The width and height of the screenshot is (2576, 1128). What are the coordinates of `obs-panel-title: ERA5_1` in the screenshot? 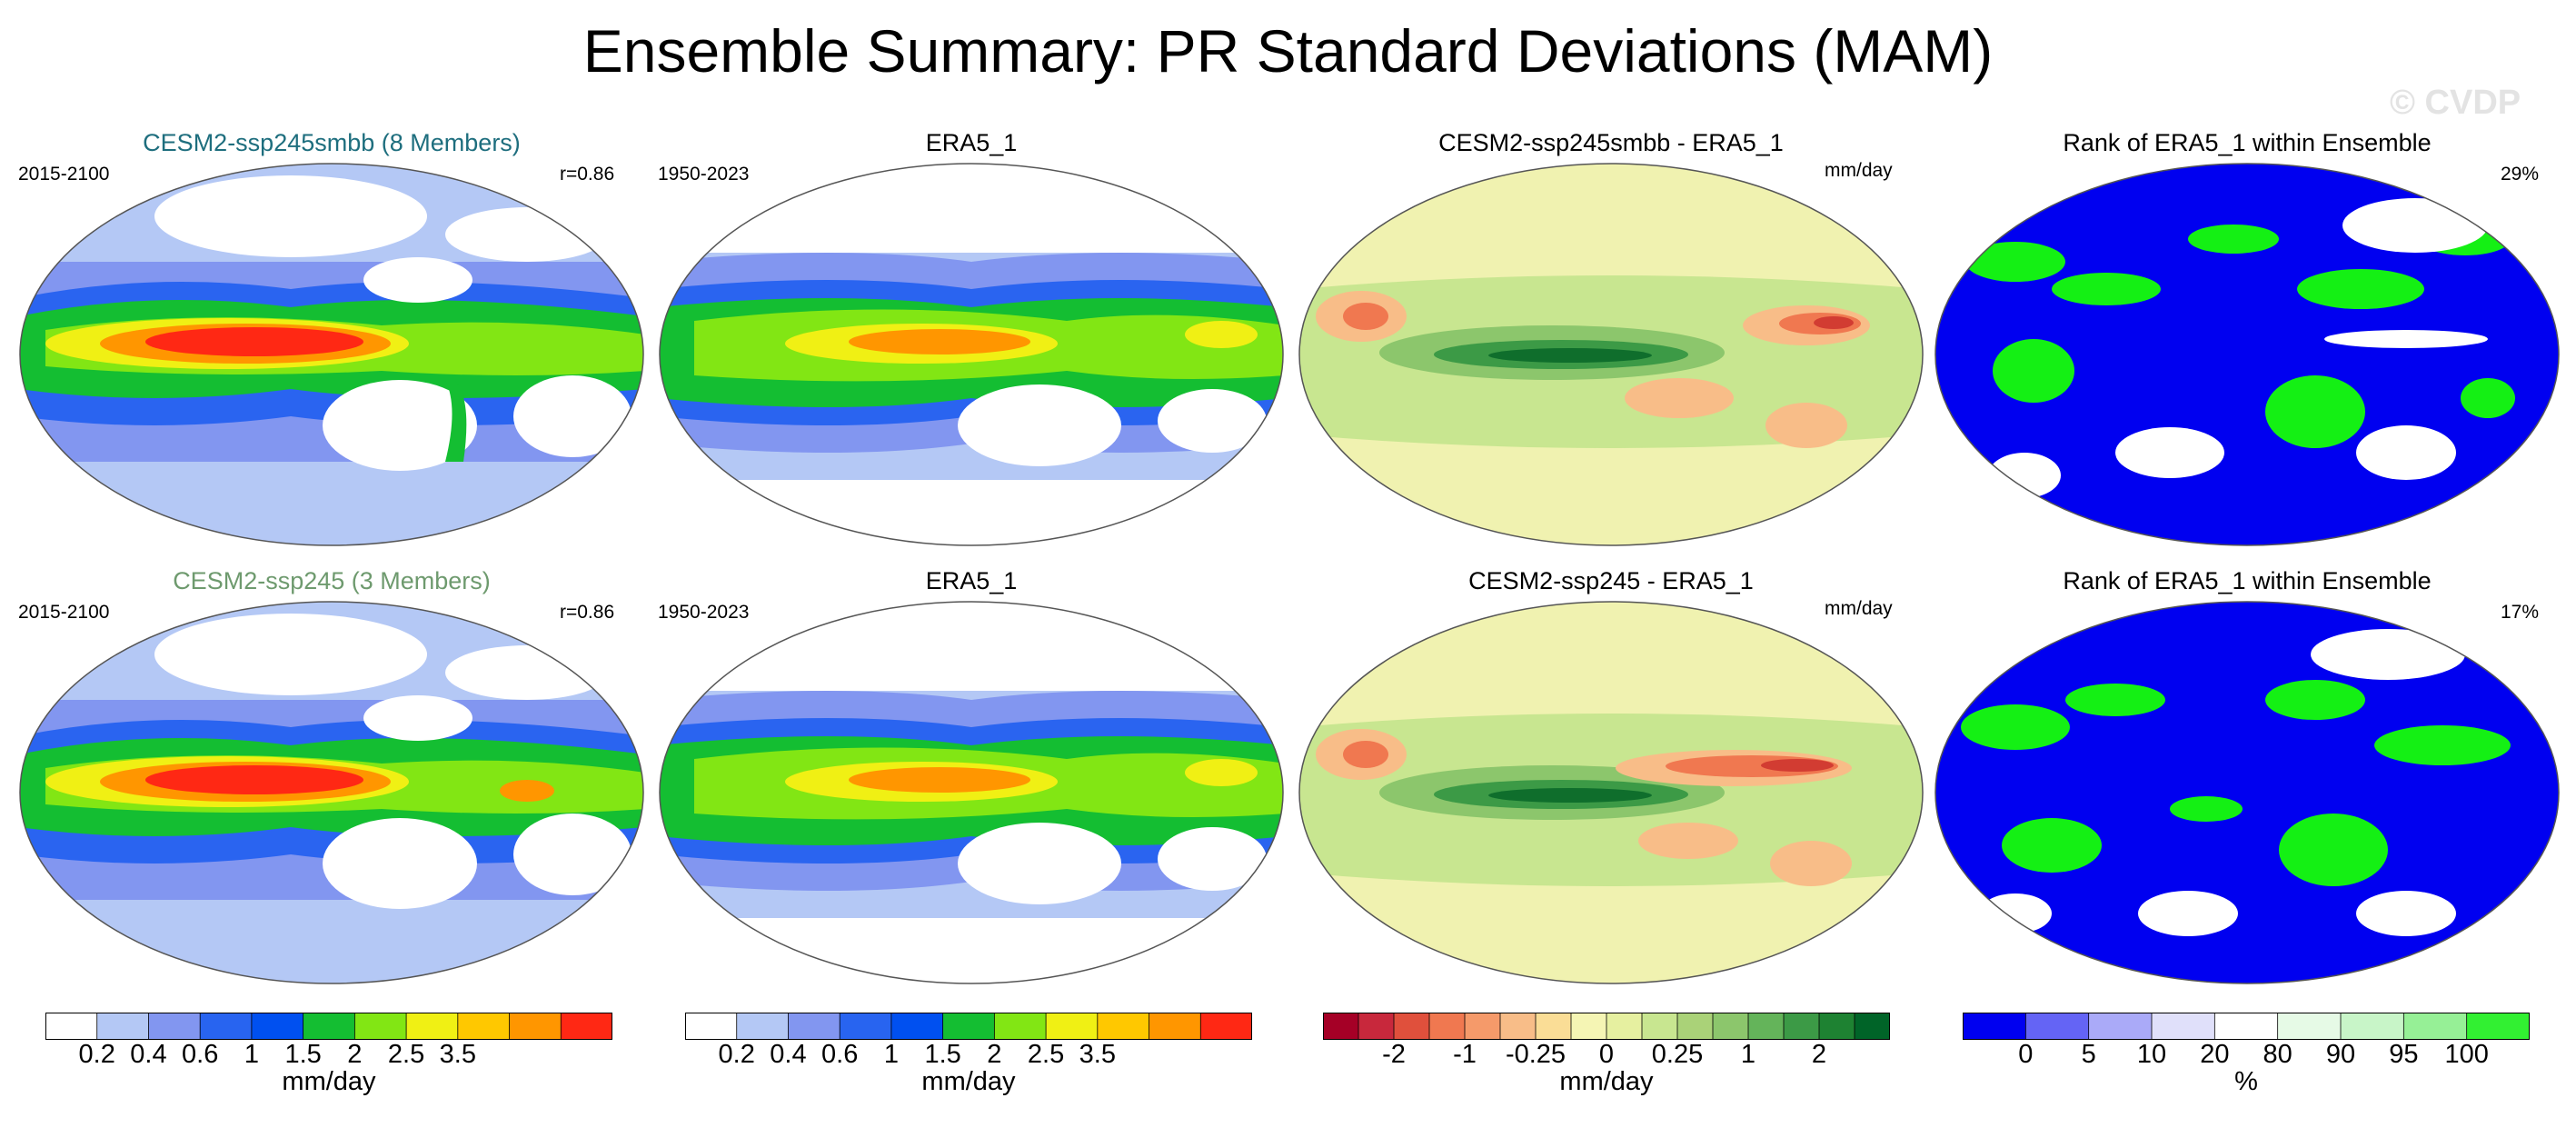 It's located at (971, 580).